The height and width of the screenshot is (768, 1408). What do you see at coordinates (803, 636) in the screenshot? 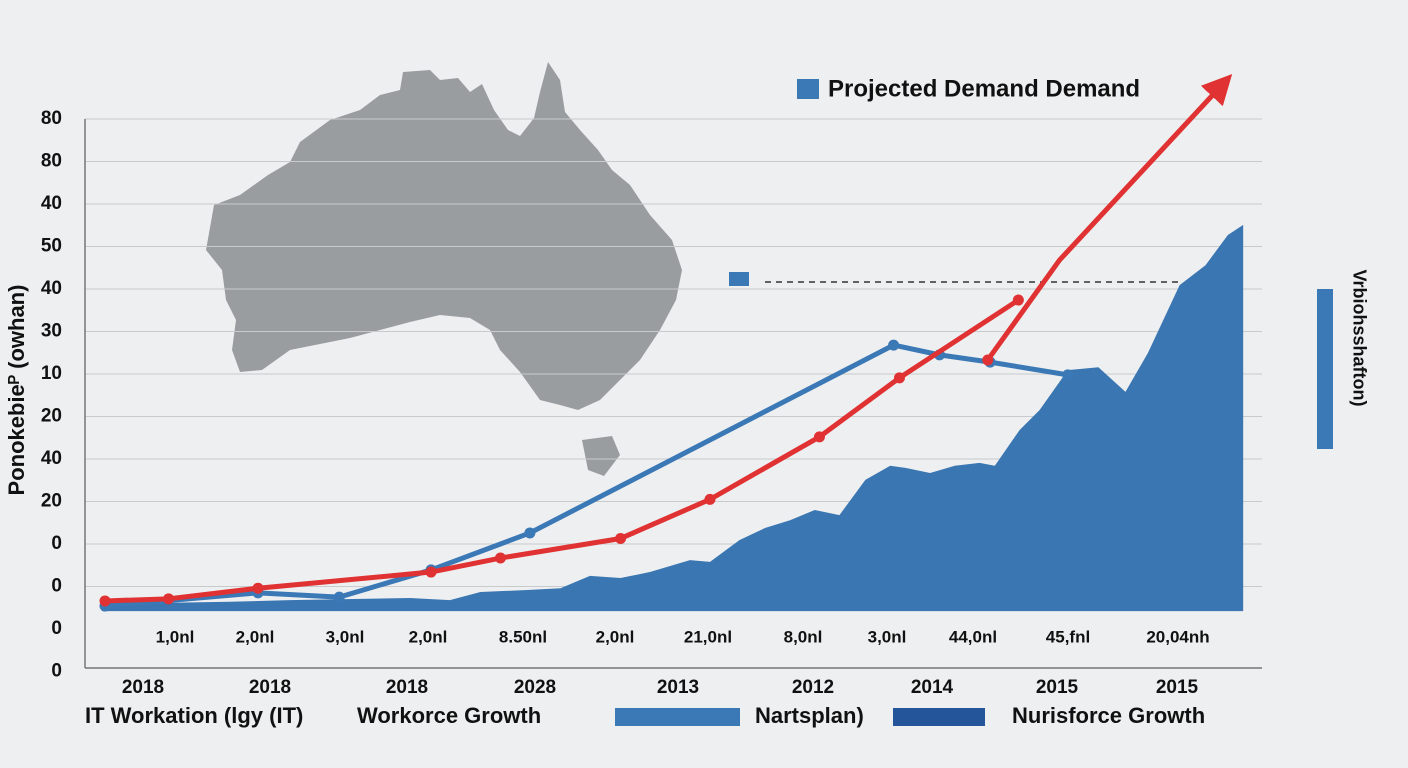
I see `x-annotation: 8,0nl` at bounding box center [803, 636].